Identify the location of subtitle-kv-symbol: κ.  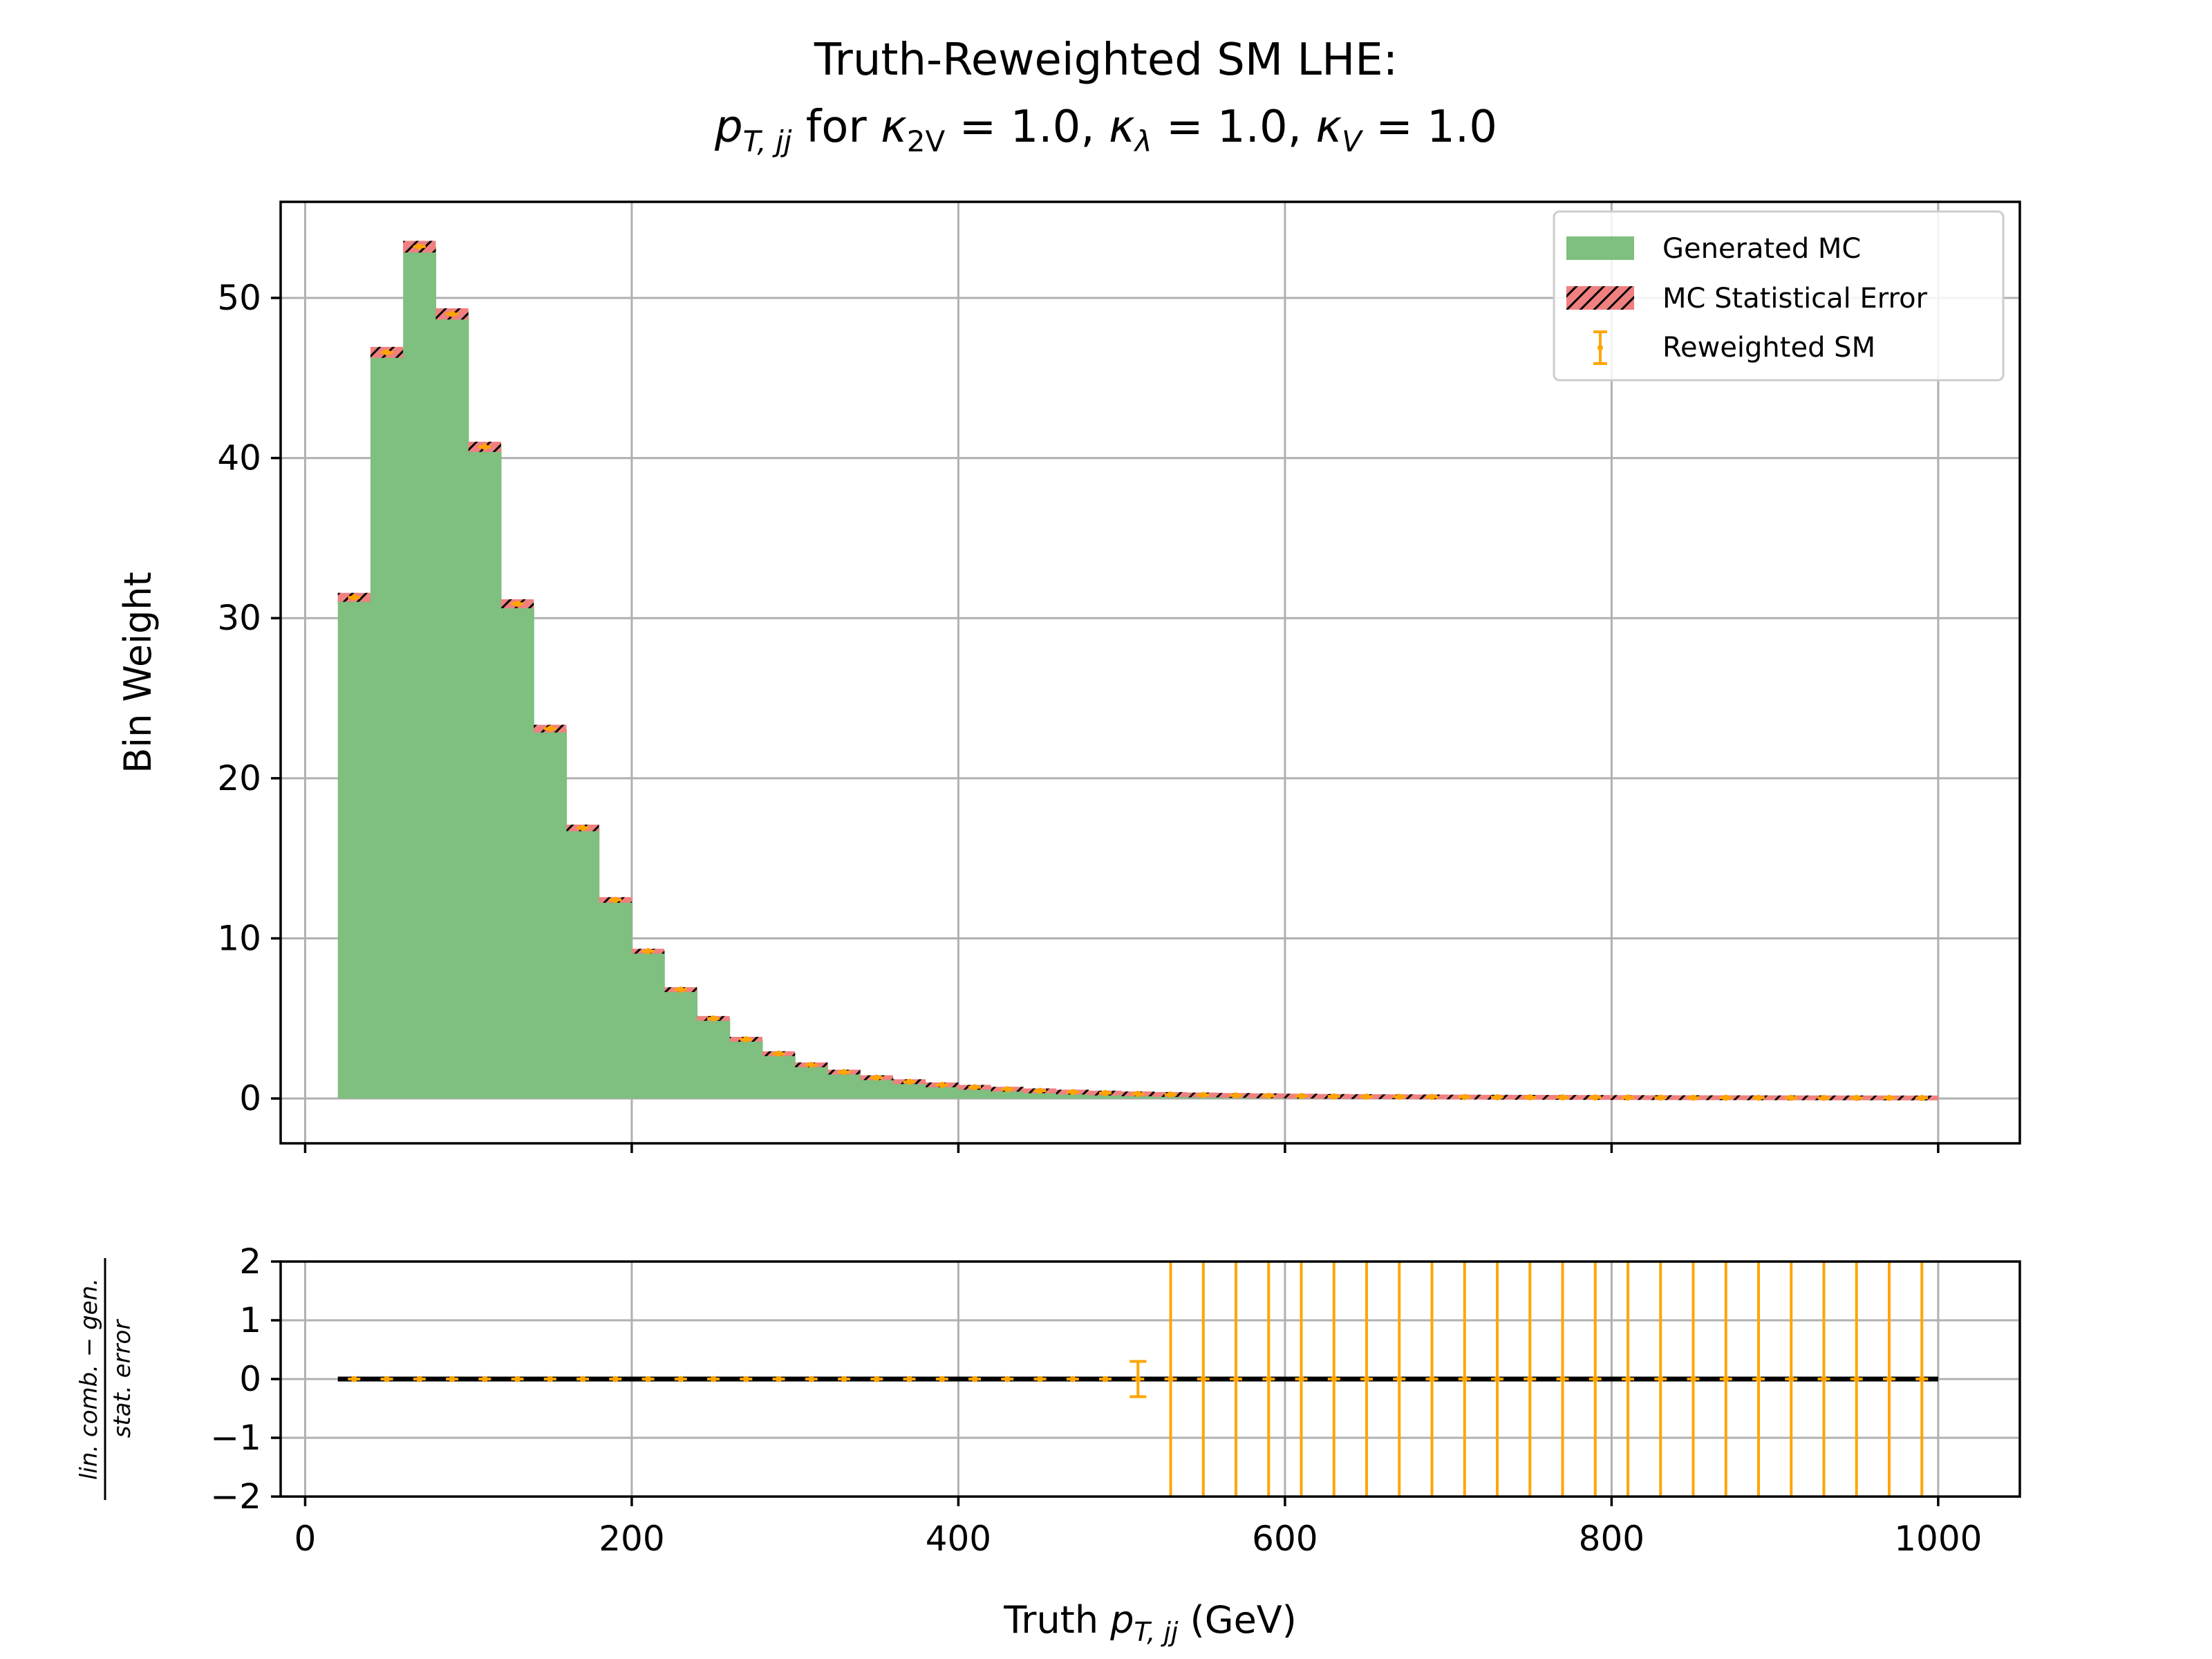
(1328, 128).